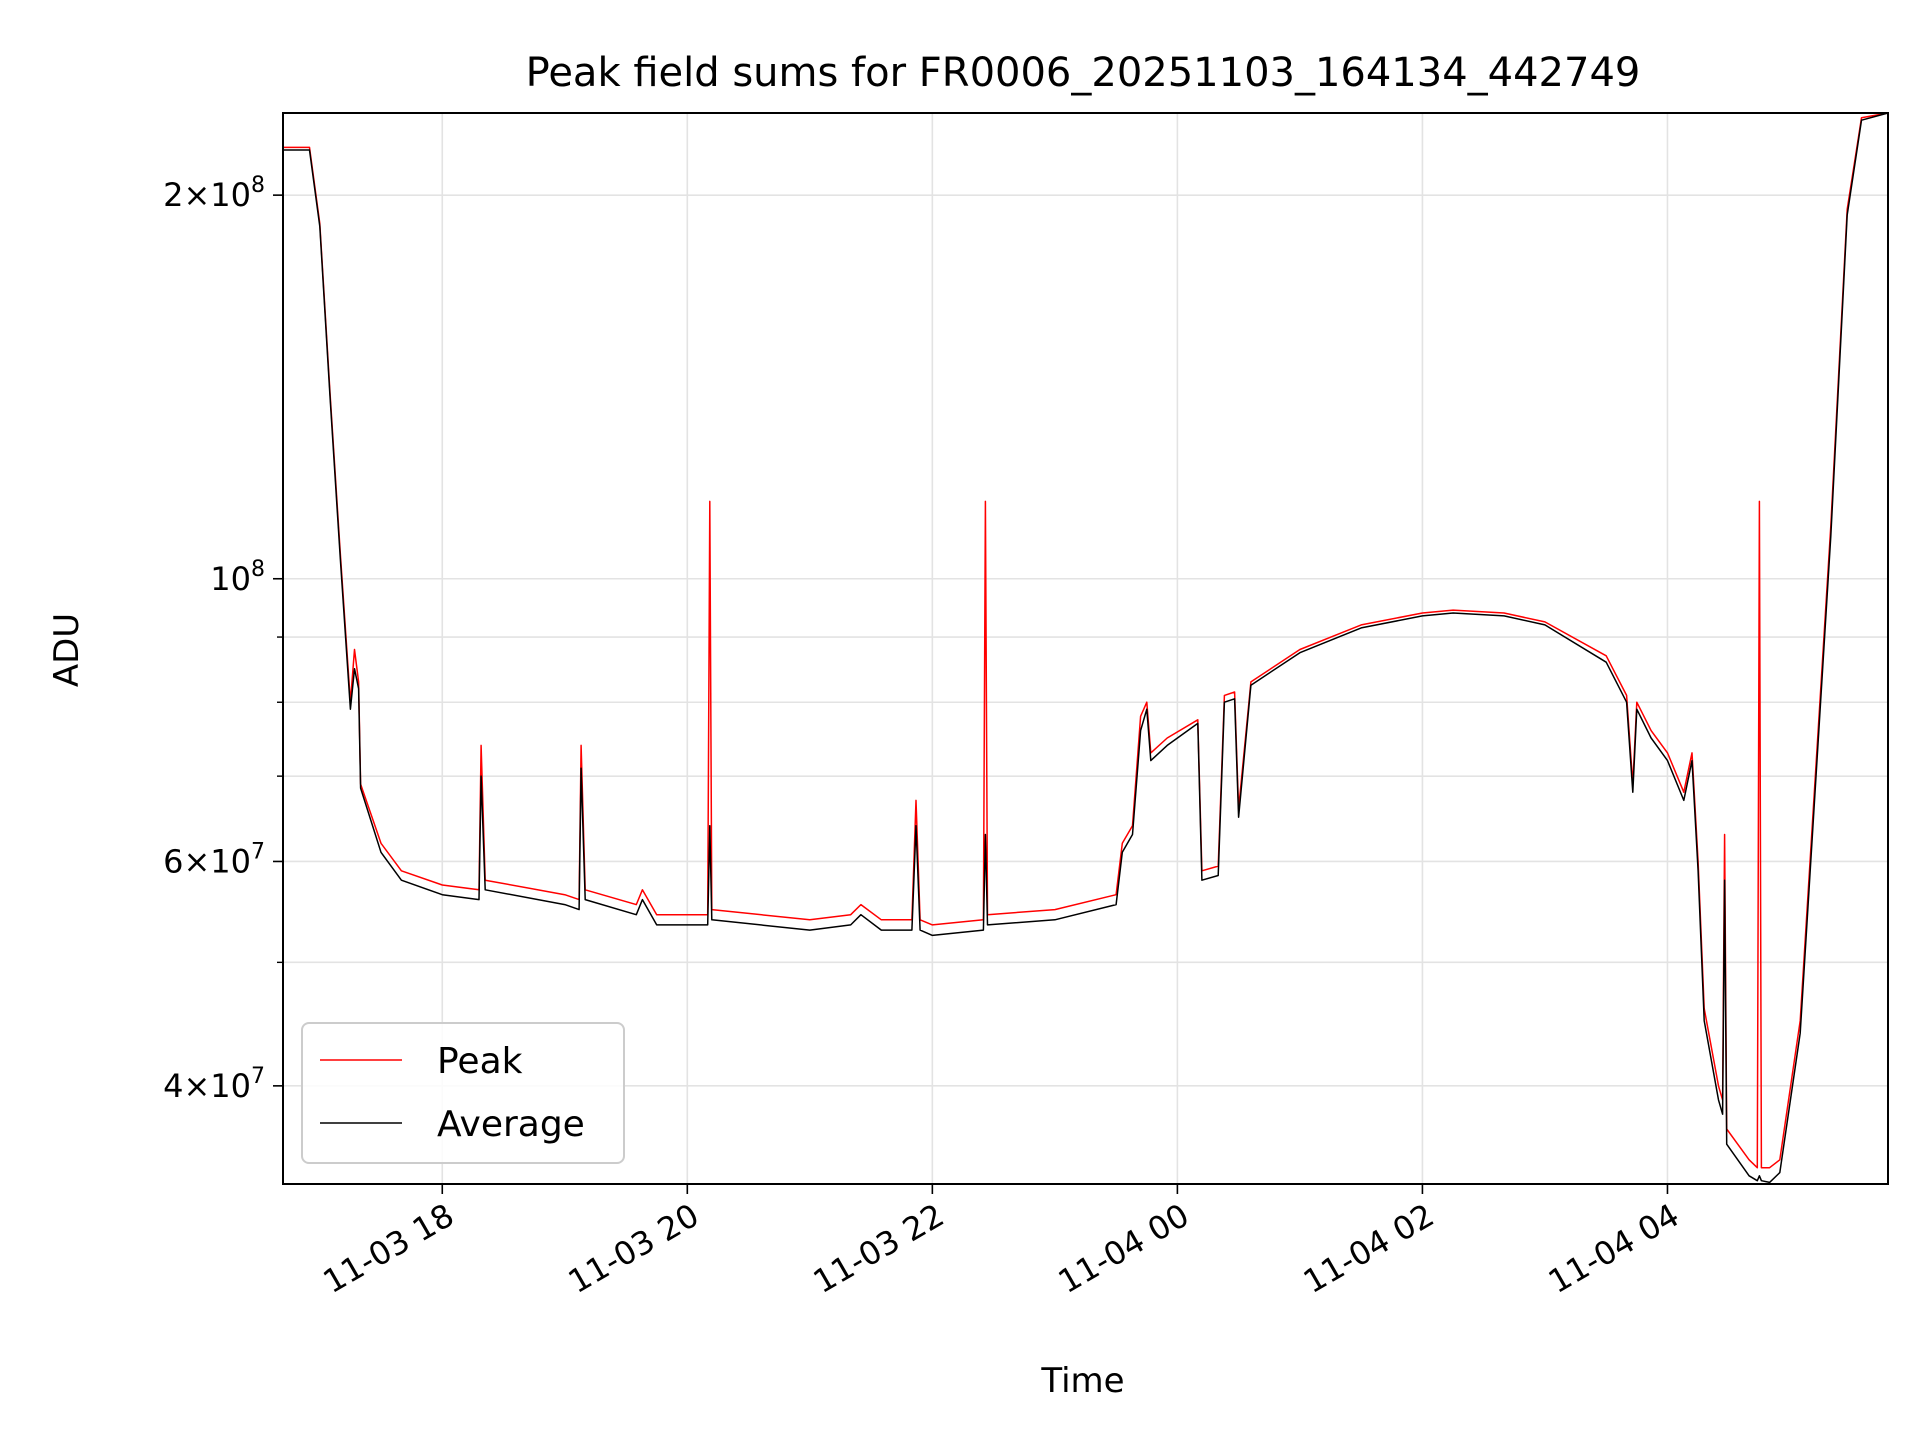 The height and width of the screenshot is (1440, 1920). What do you see at coordinates (1082, 1381) in the screenshot?
I see `x-axis-label: Time` at bounding box center [1082, 1381].